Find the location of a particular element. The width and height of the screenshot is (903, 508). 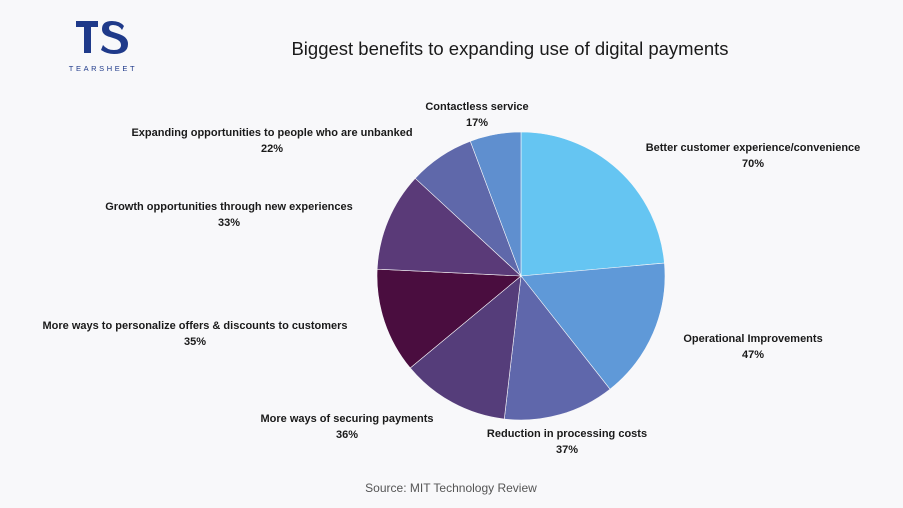

slice-value-label: 33% is located at coordinates (229, 223).